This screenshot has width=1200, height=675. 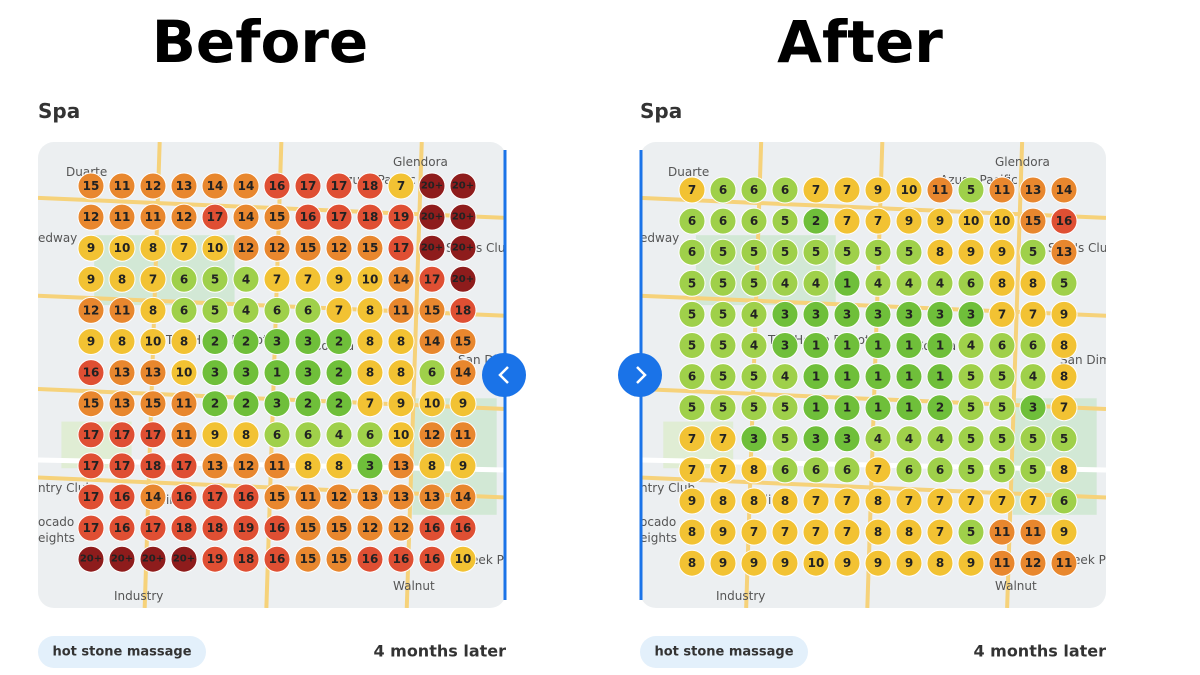 What do you see at coordinates (860, 42) in the screenshot?
I see `panel-title: After` at bounding box center [860, 42].